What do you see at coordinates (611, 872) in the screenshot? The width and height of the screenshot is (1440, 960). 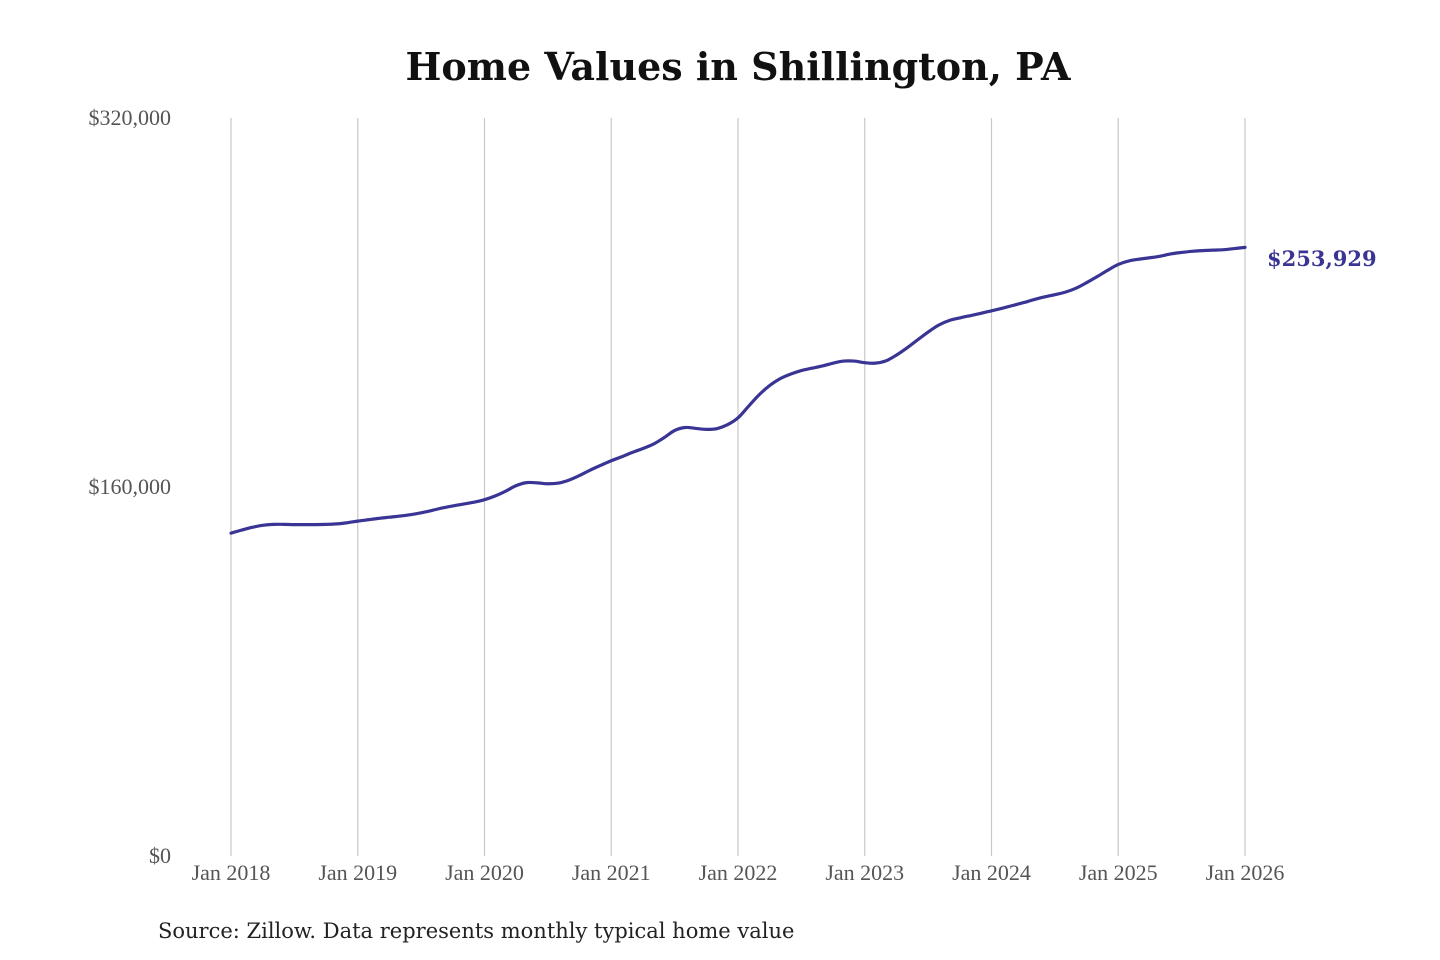 I see `x-tick-label-3: Jan 2021` at bounding box center [611, 872].